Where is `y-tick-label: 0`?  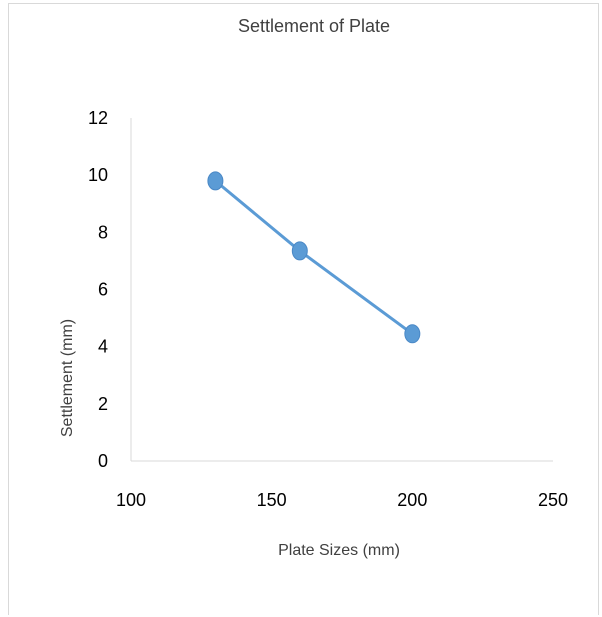 y-tick-label: 0 is located at coordinates (103, 461).